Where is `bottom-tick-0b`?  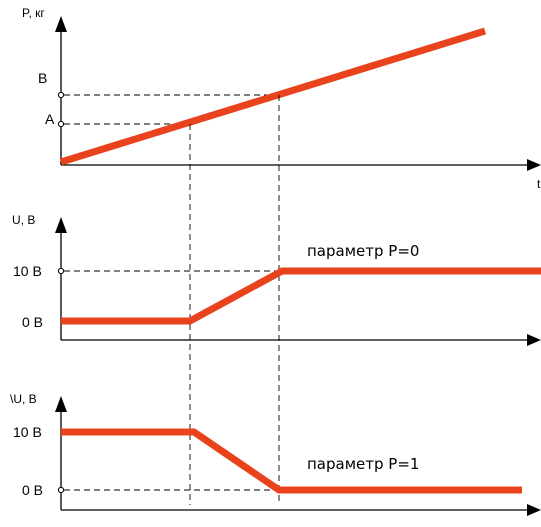
bottom-tick-0b is located at coordinates (61, 490).